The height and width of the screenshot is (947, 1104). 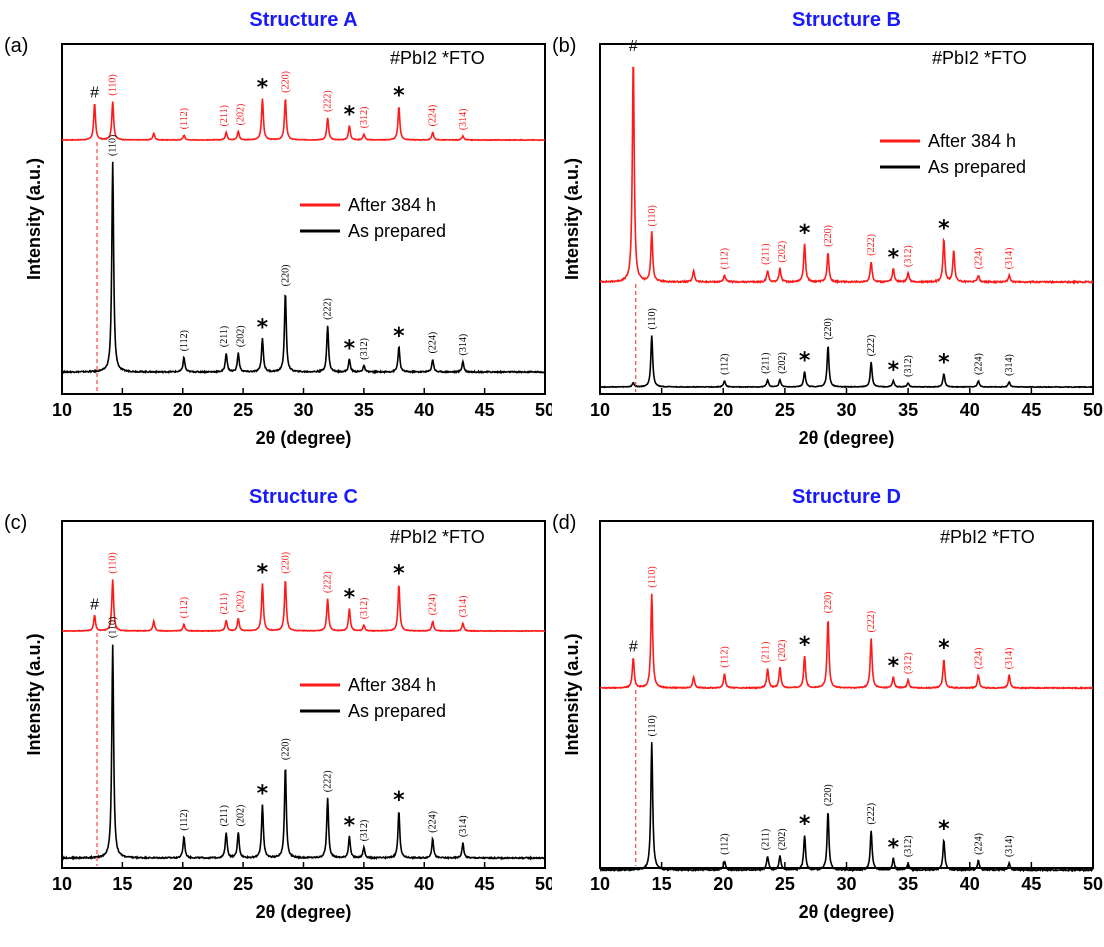 What do you see at coordinates (16, 46) in the screenshot?
I see `panel-label: (a)` at bounding box center [16, 46].